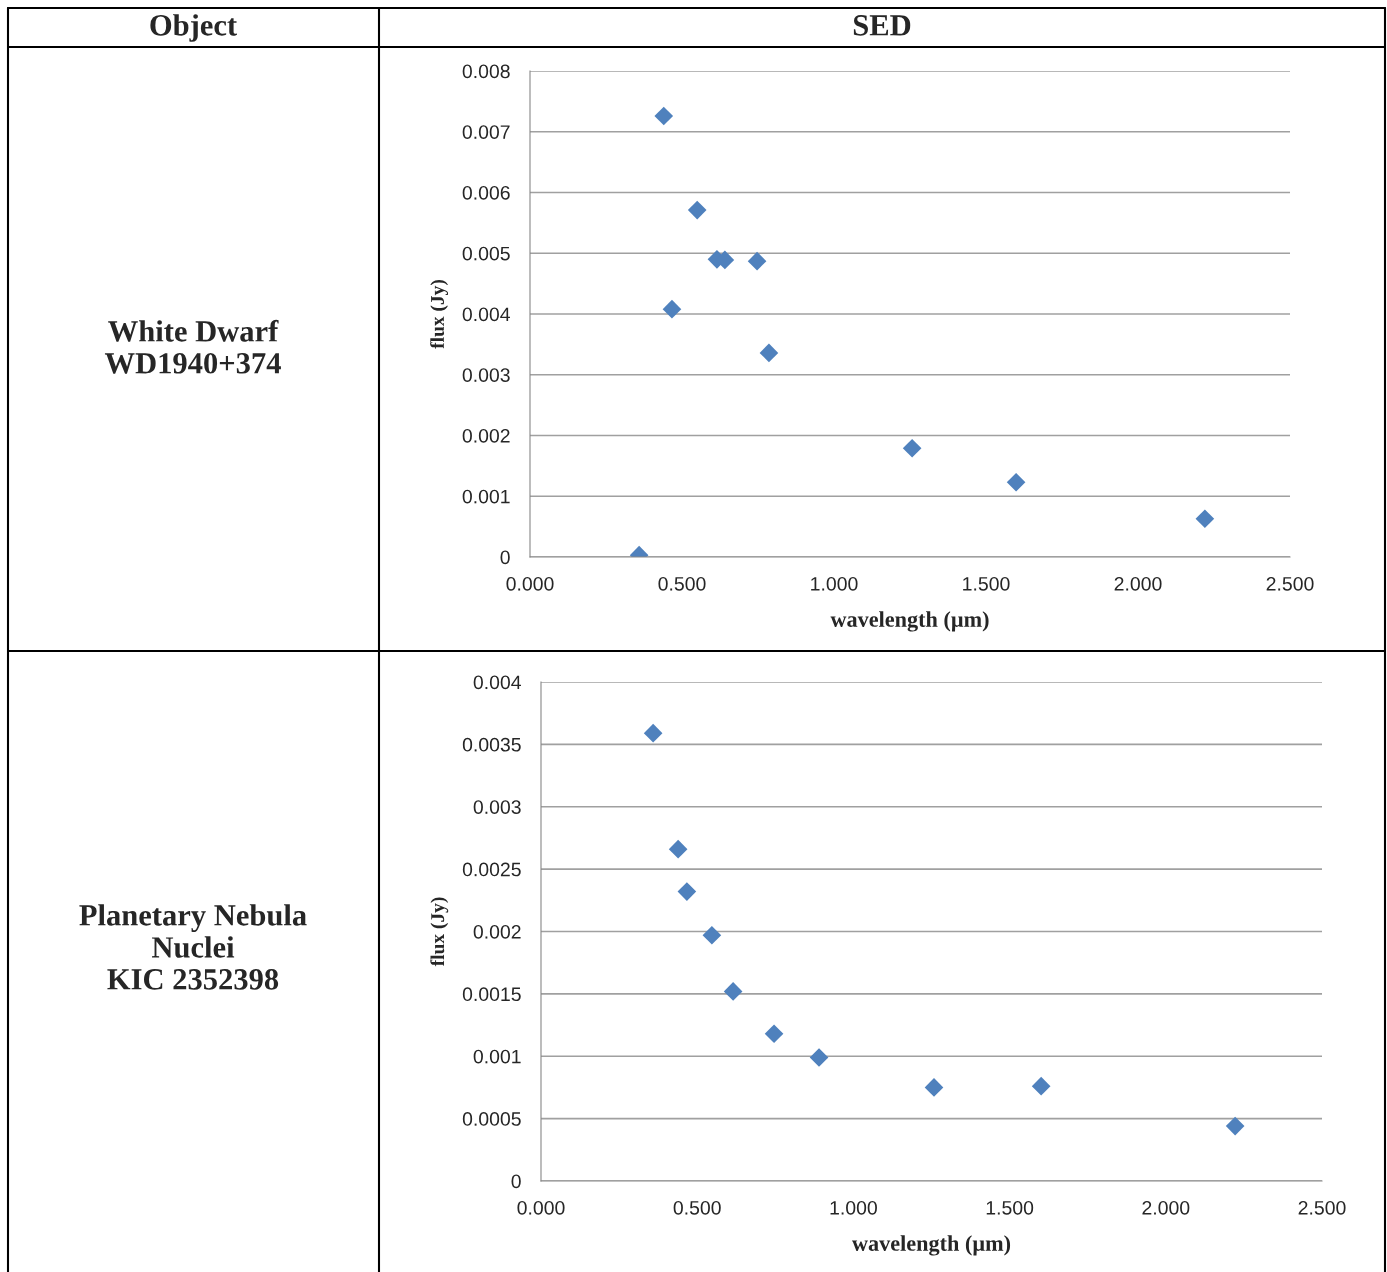 This screenshot has width=1387, height=1272. I want to click on text: White Dwarf WD1940+374, so click(192, 346).